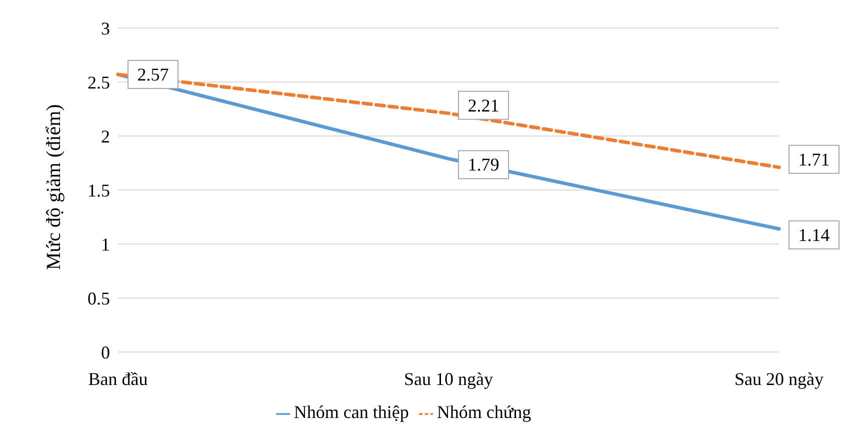 The height and width of the screenshot is (436, 857). Describe the element at coordinates (99, 190) in the screenshot. I see `y-tick-label: 1.5` at that location.